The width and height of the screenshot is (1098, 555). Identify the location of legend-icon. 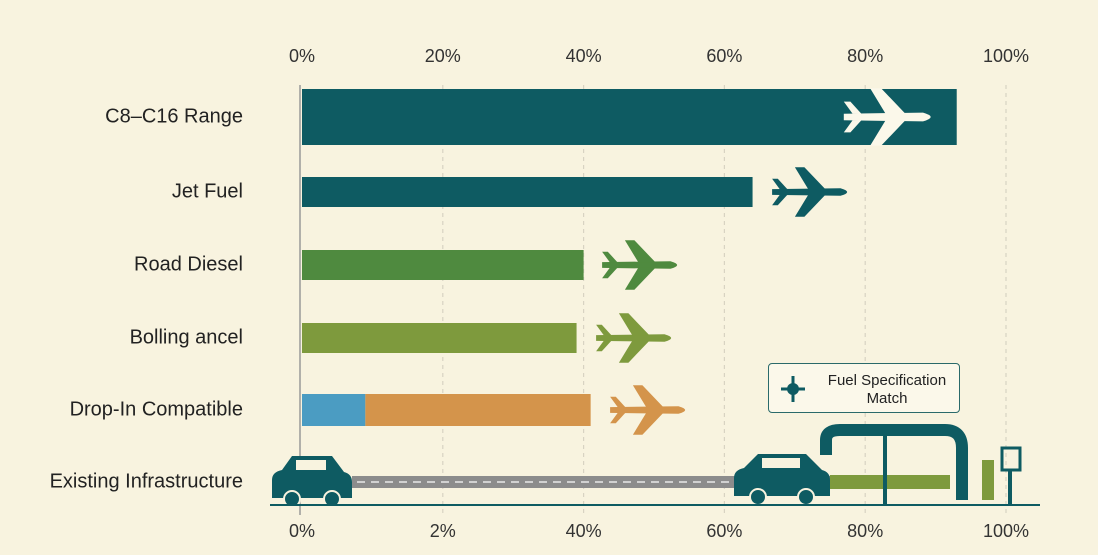
(793, 389).